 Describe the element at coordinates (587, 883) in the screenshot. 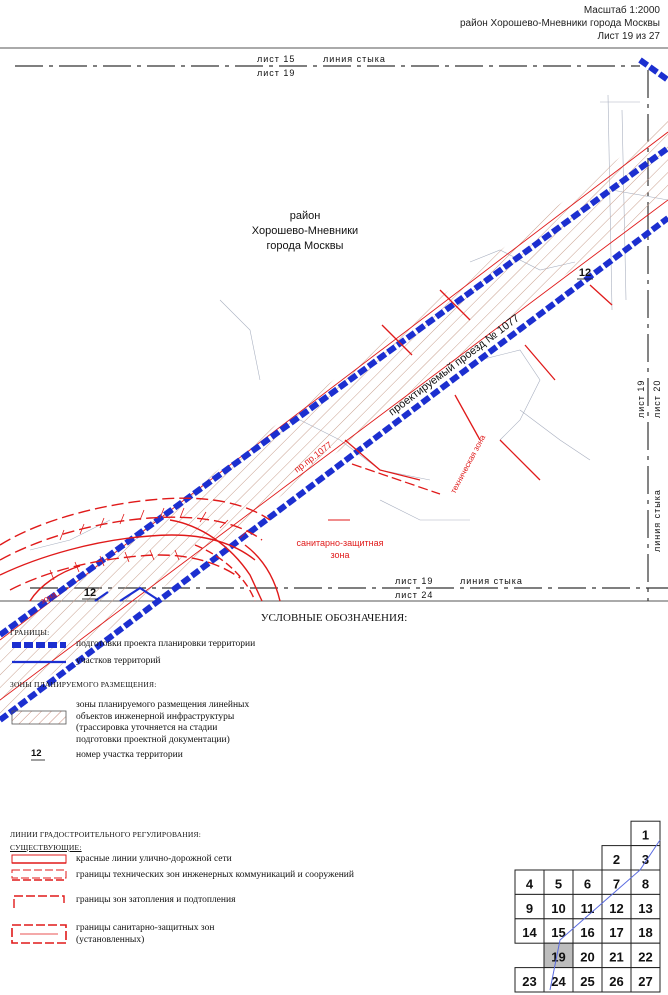

I see `sheet-index-label-6: 6` at that location.